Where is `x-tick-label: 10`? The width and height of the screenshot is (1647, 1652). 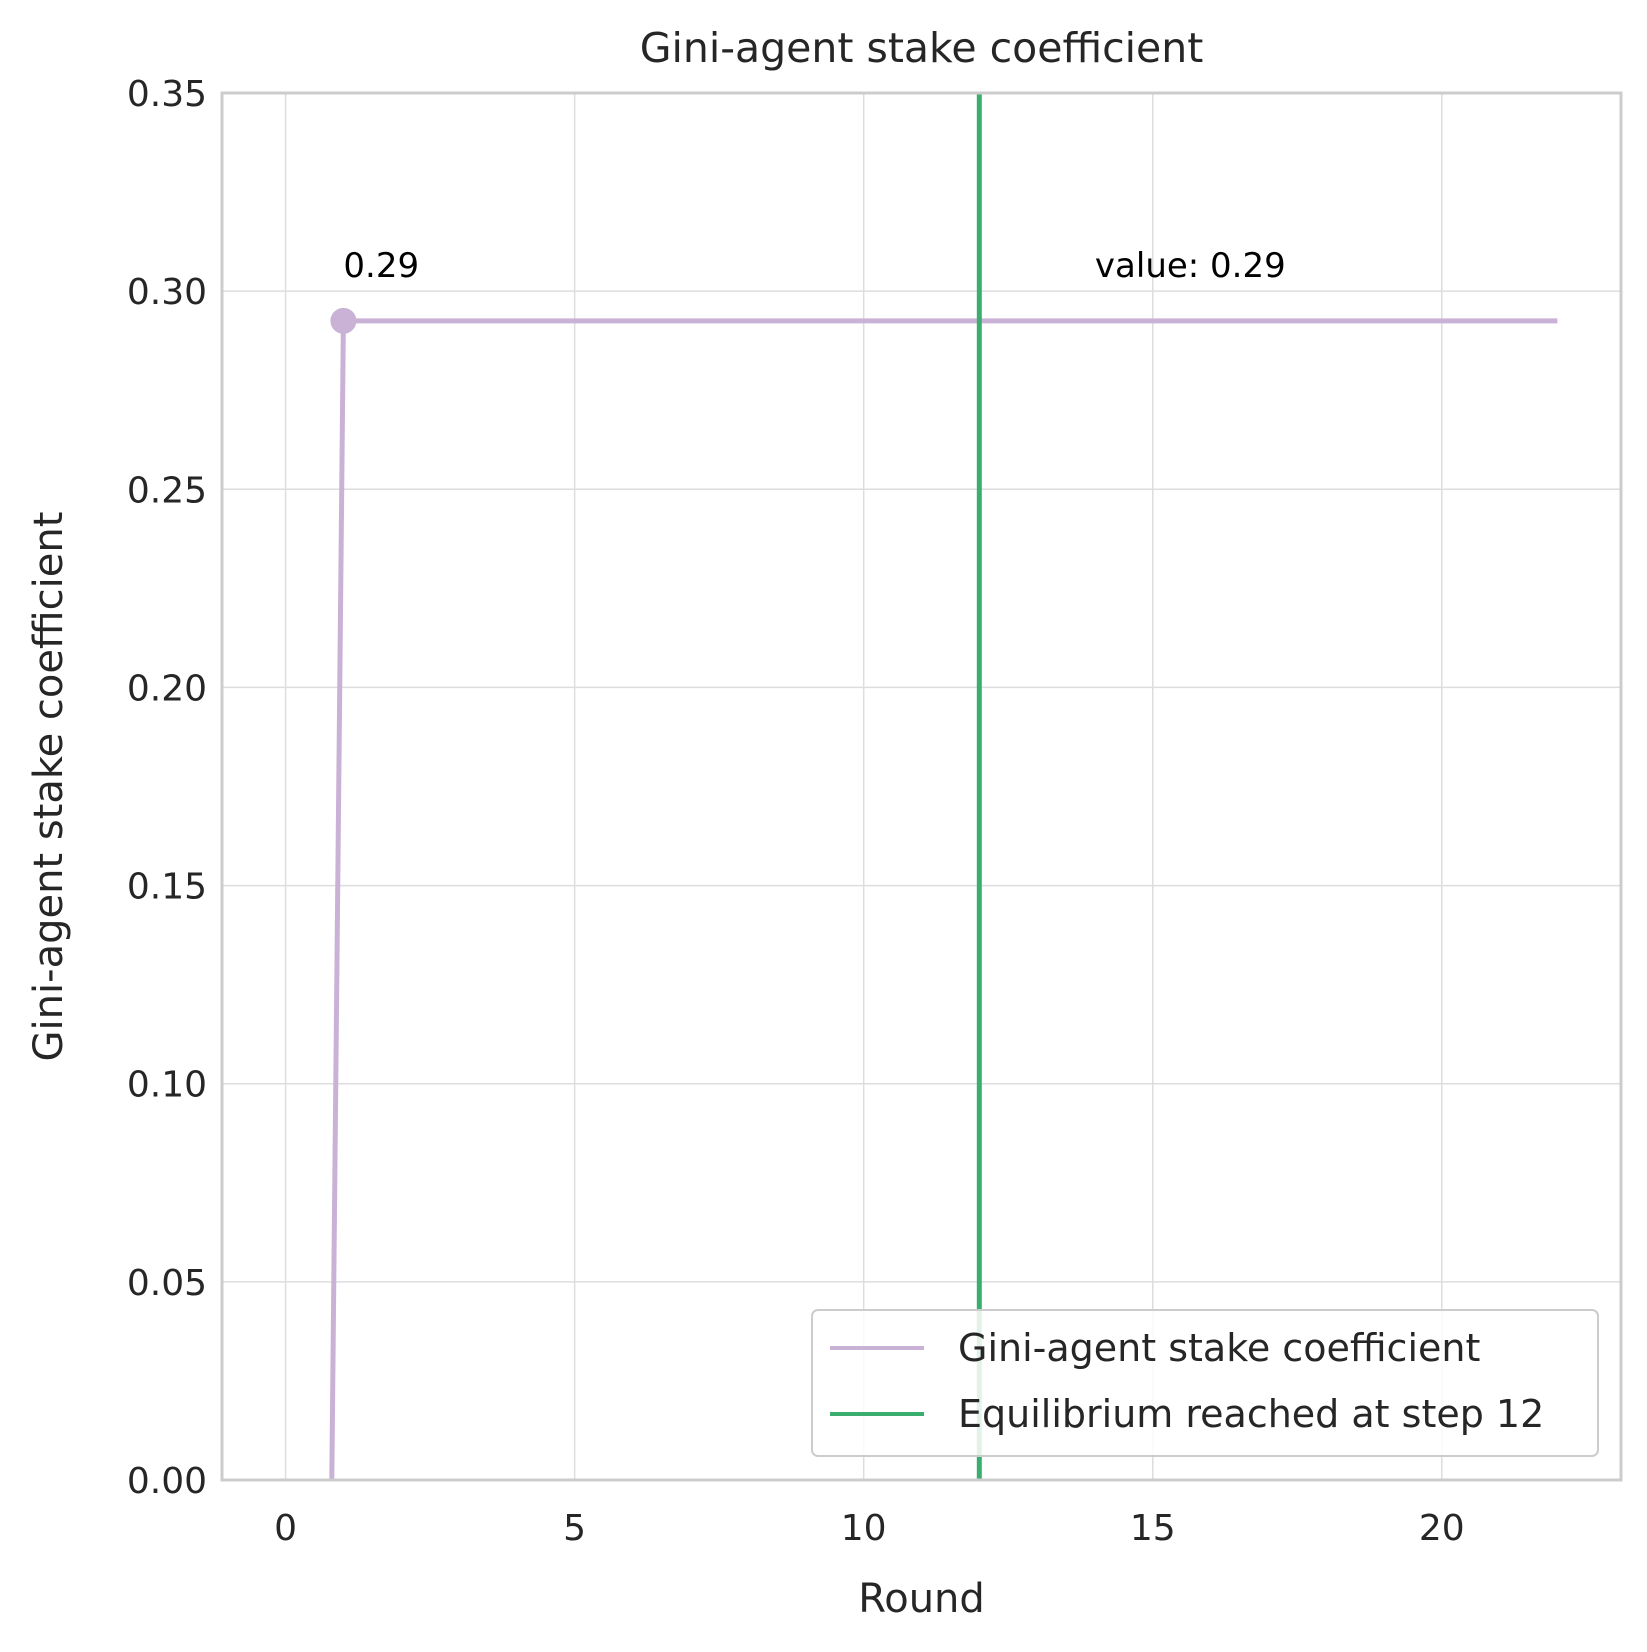
x-tick-label: 10 is located at coordinates (864, 1528).